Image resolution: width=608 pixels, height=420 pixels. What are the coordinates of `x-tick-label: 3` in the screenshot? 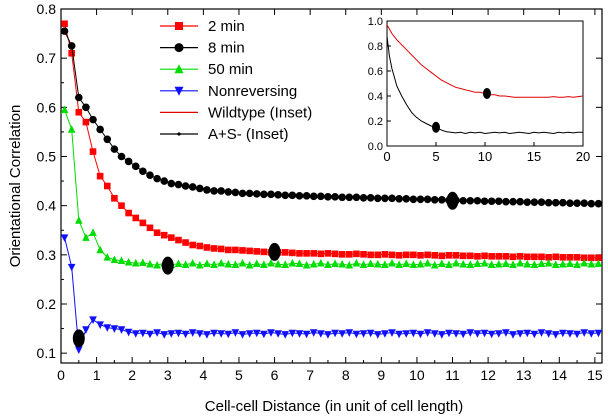 It's located at (168, 375).